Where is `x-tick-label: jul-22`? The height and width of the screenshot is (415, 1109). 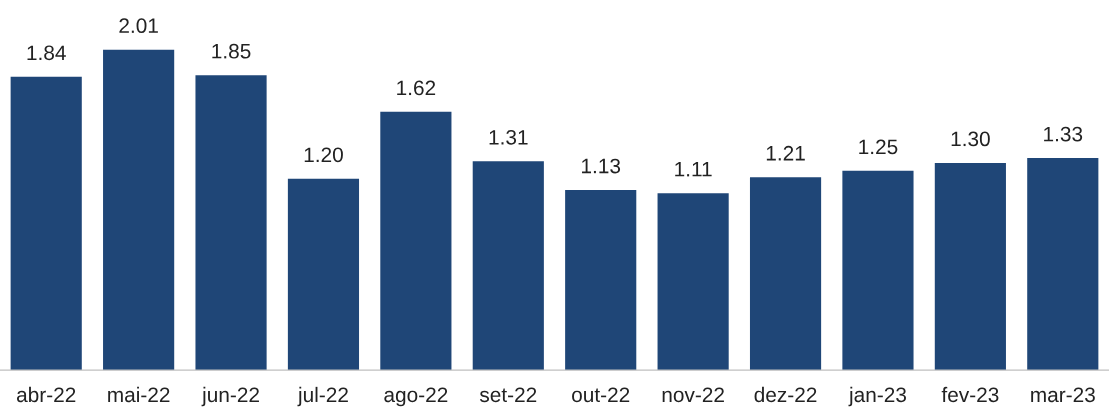 x-tick-label: jul-22 is located at coordinates (322, 396).